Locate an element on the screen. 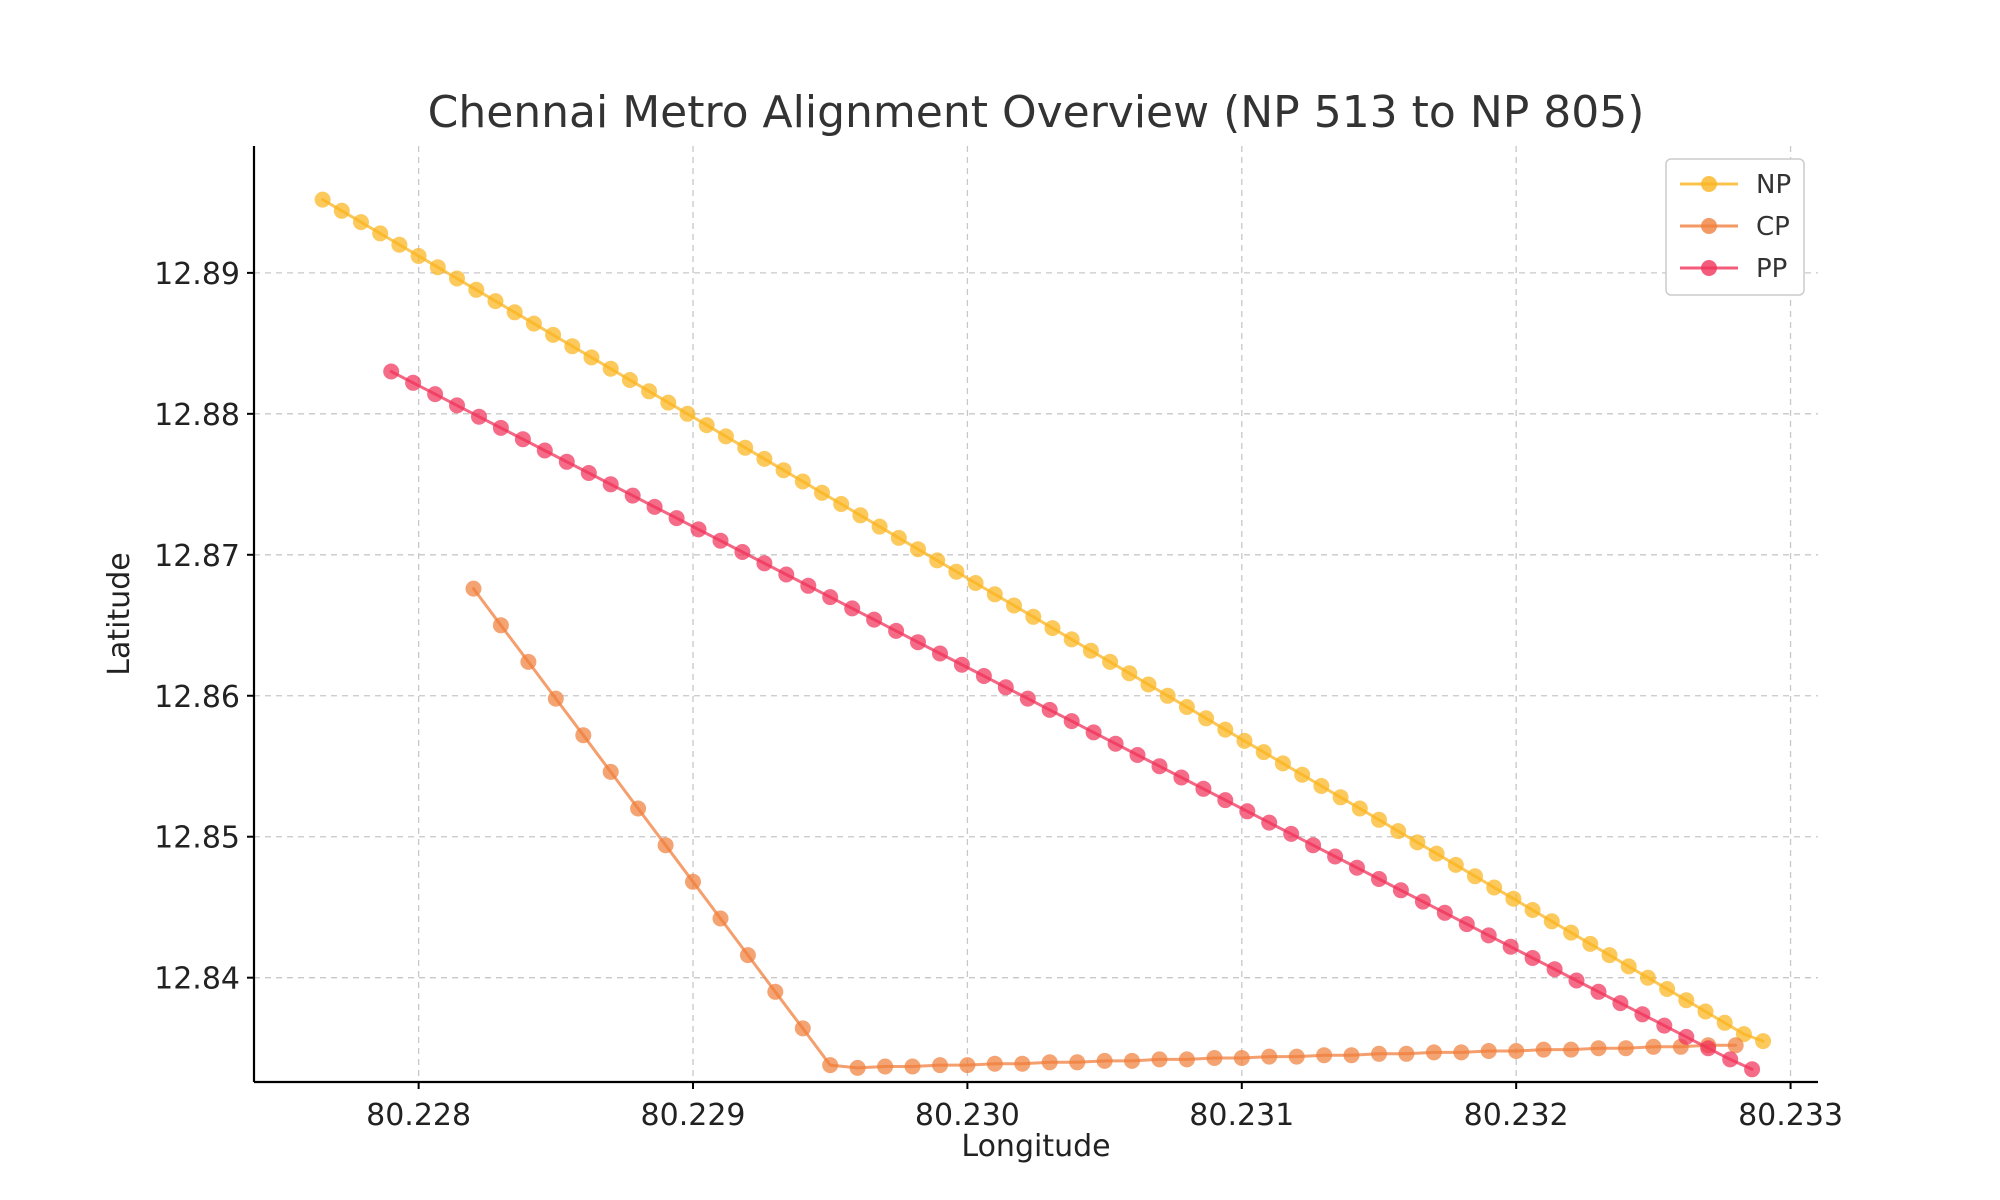 This screenshot has height=1200, width=2000. y-tick-label: 12.85 is located at coordinates (197, 838).